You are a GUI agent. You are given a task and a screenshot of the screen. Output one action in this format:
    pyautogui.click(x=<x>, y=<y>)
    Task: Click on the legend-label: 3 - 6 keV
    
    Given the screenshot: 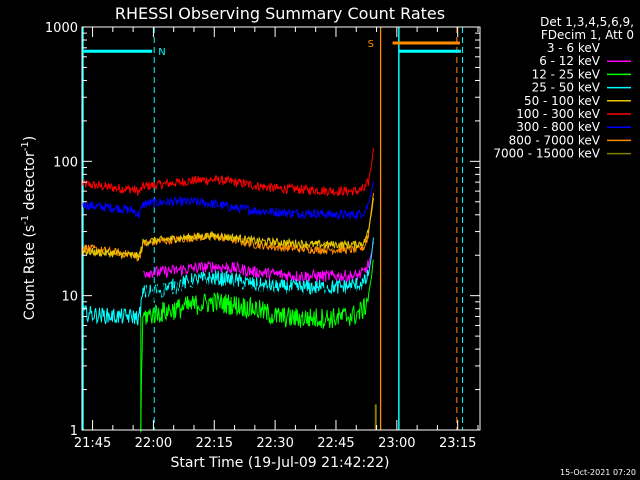 What is the action you would take?
    pyautogui.click(x=574, y=48)
    